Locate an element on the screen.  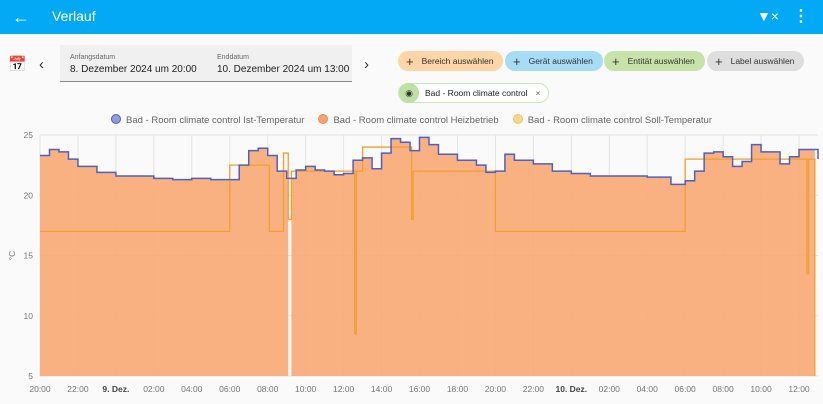
x-tick-label: 16:00 is located at coordinates (420, 389).